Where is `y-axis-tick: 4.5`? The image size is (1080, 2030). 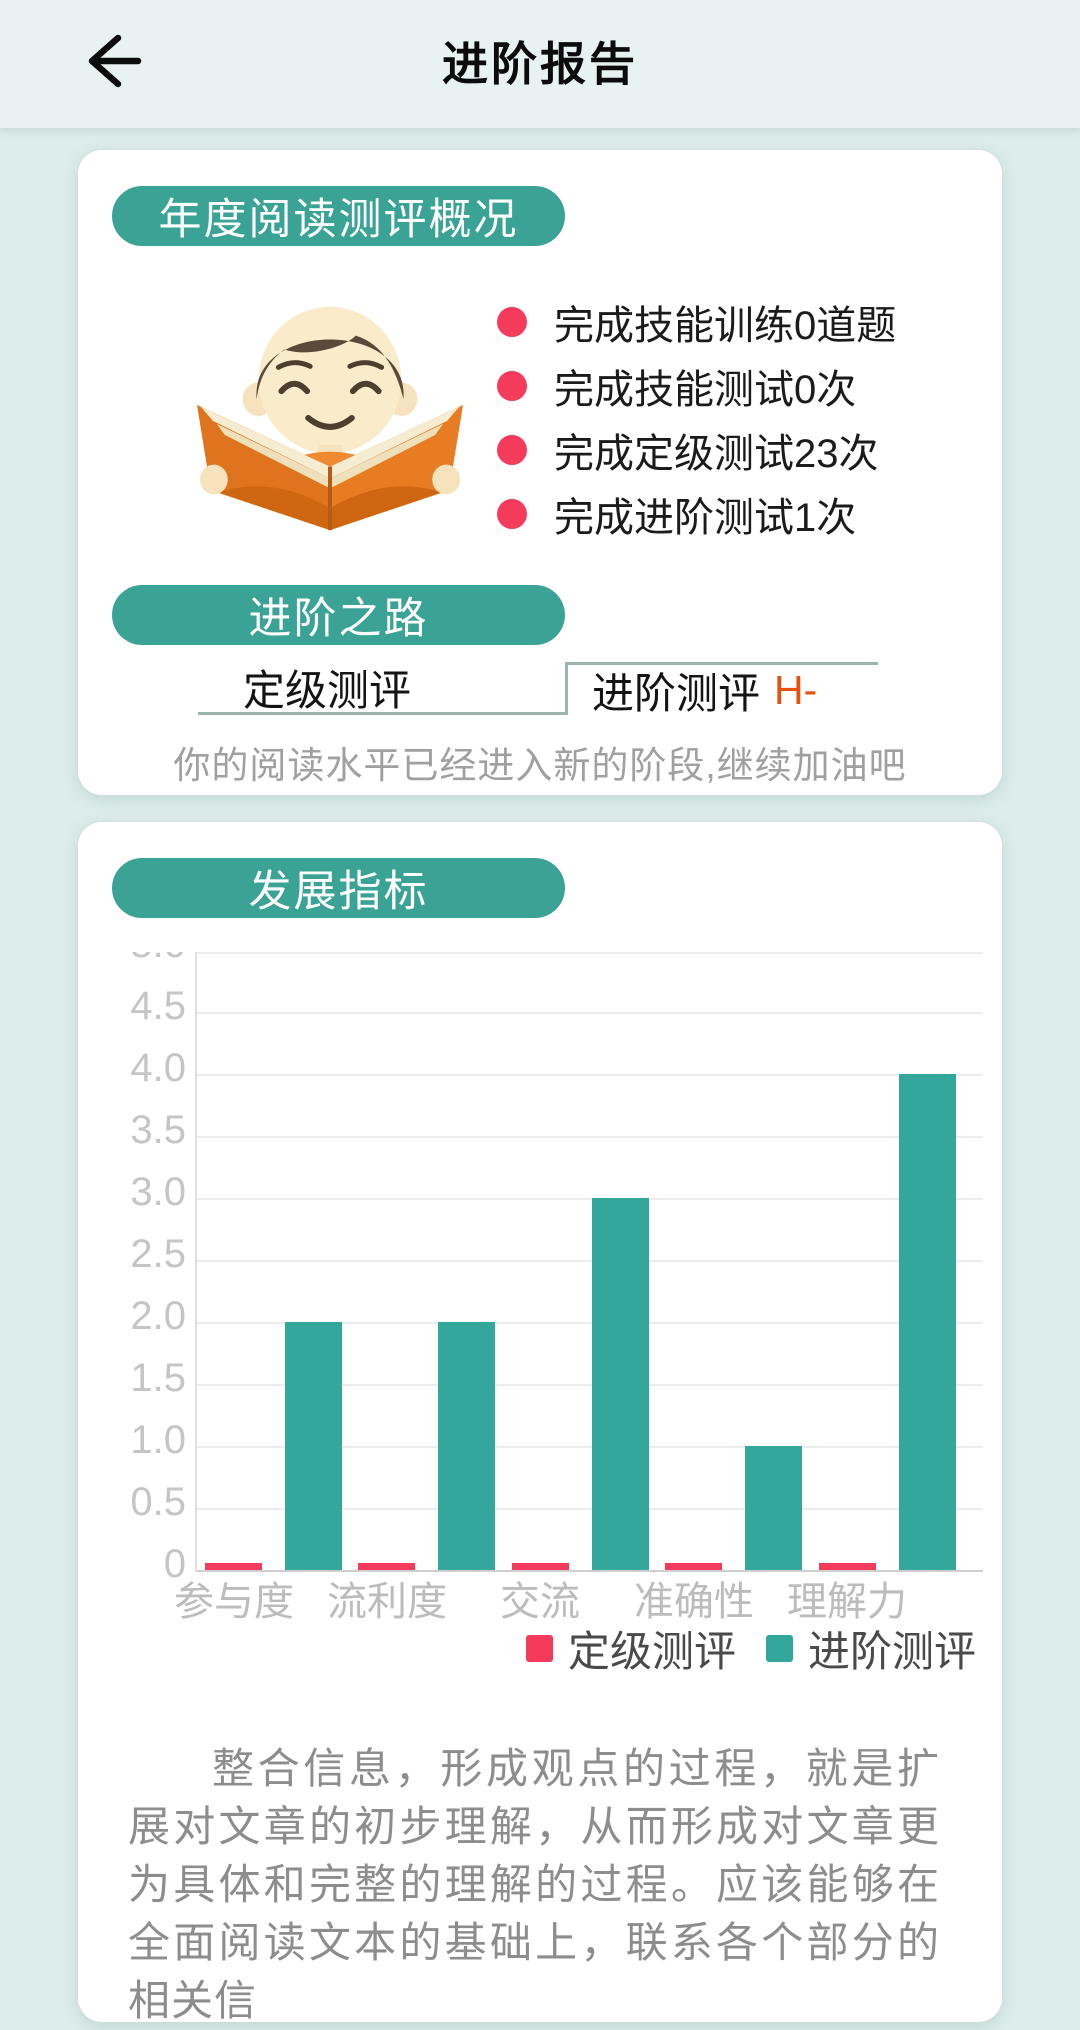 y-axis-tick: 4.5 is located at coordinates (158, 1006).